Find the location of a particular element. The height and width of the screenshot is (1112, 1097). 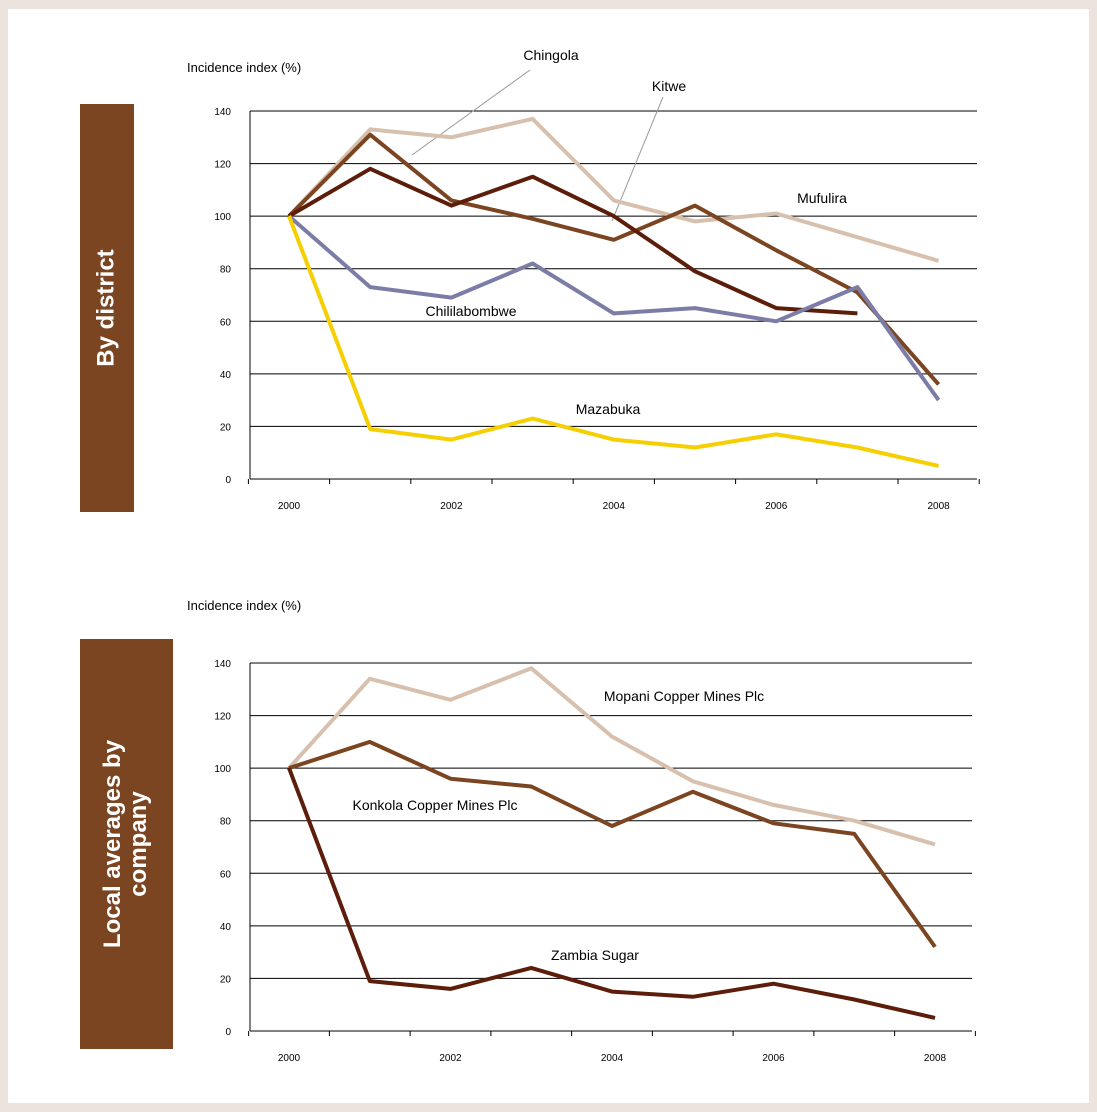

series-line-zambia-sugar is located at coordinates (611, 893).